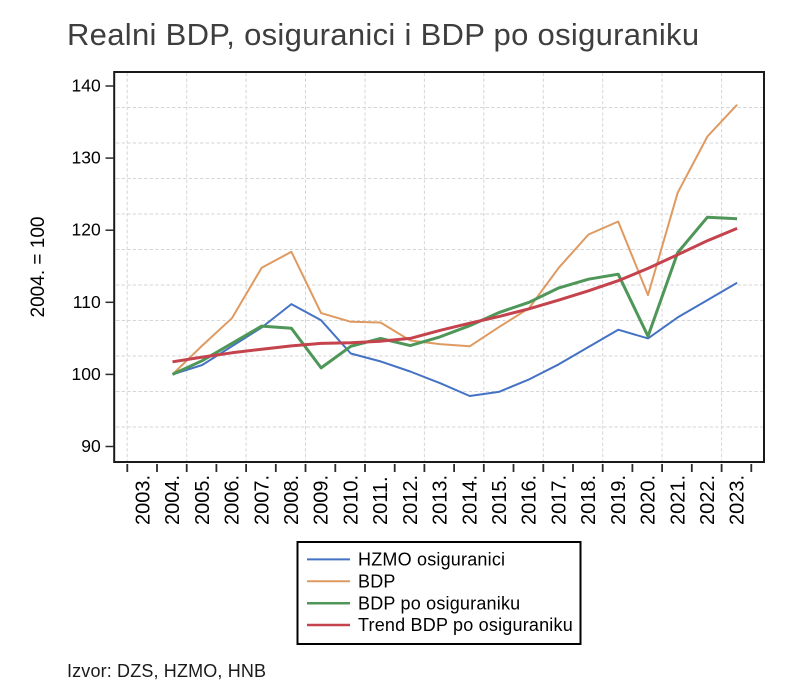 This screenshot has width=800, height=698. Describe the element at coordinates (441, 500) in the screenshot. I see `svg-text: 2013.` at that location.